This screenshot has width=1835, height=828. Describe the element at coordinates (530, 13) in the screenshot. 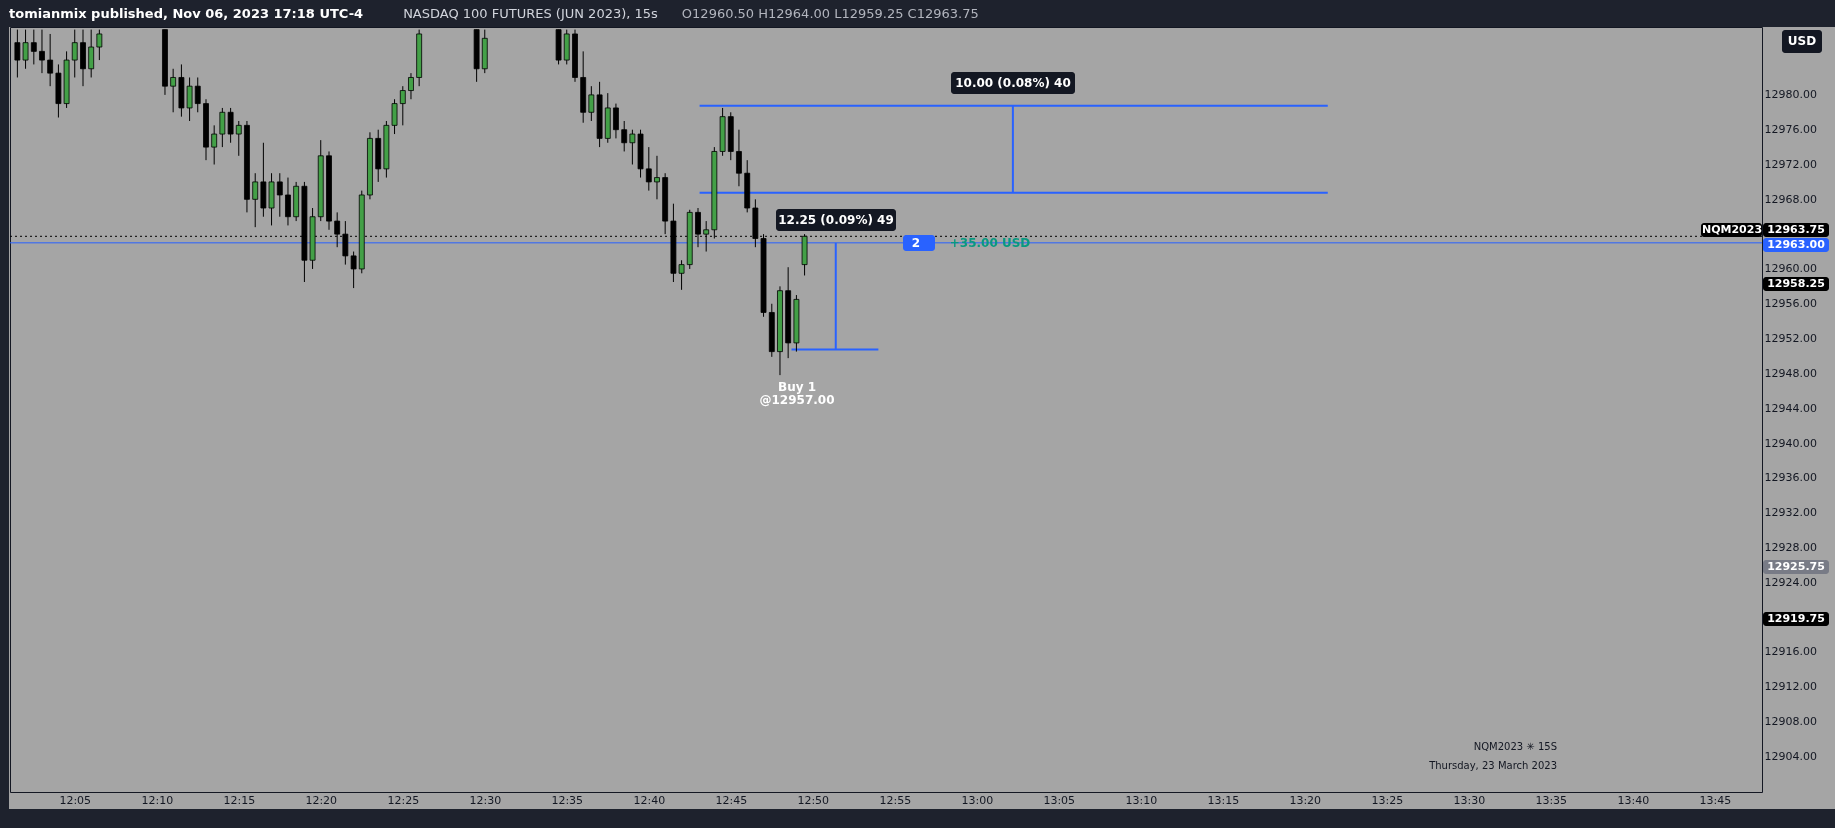

I see `chart-title: NASDAQ 100 FUTURES (JUN 2023), 15s` at that location.